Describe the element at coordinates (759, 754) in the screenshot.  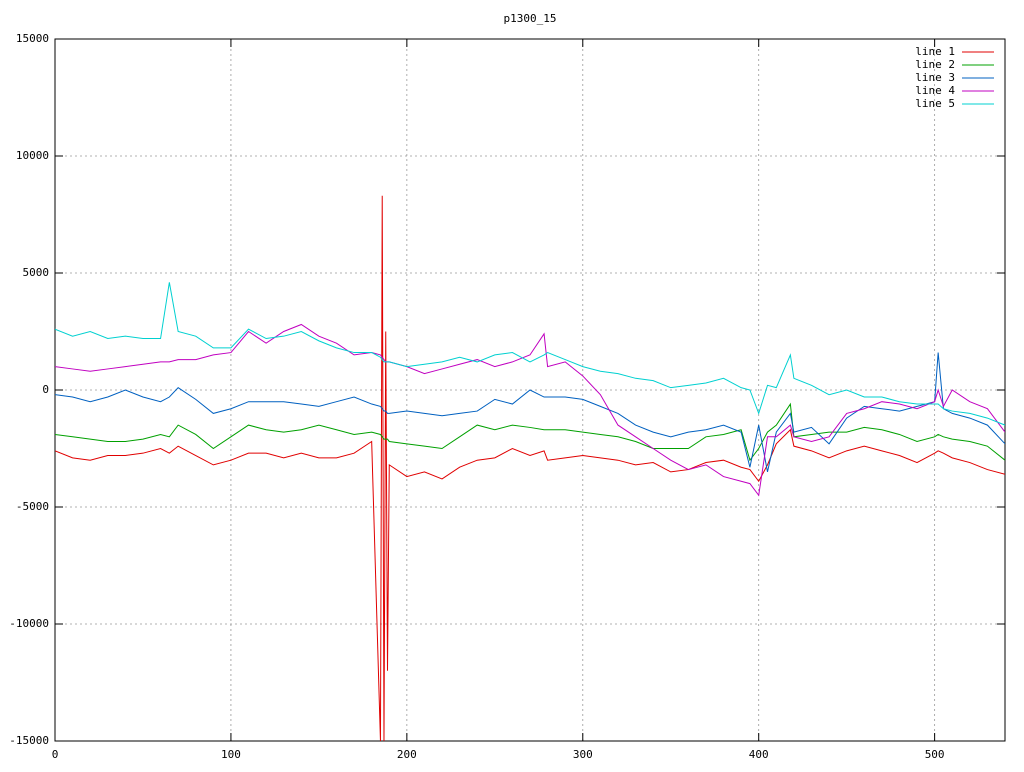
I see `x-tick-label: 400` at that location.